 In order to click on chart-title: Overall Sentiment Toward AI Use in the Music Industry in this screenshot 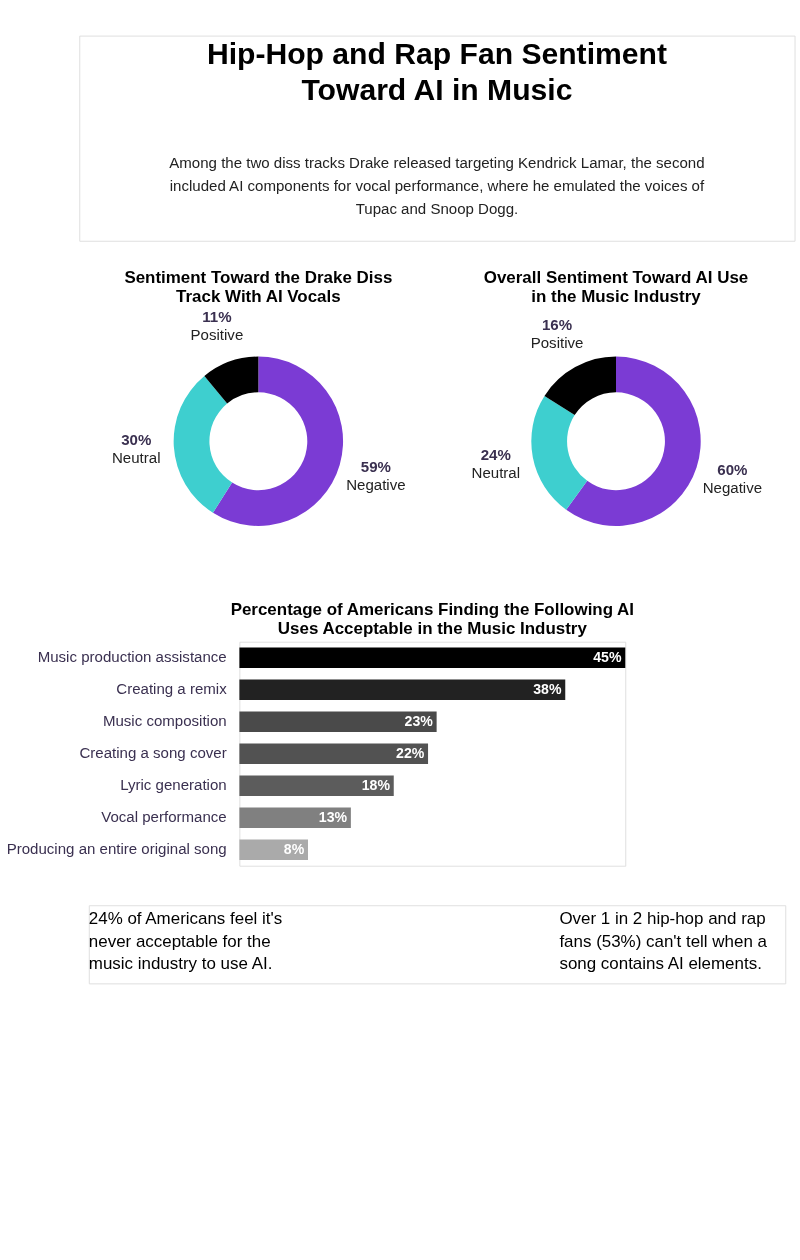, I will do `click(616, 287)`.